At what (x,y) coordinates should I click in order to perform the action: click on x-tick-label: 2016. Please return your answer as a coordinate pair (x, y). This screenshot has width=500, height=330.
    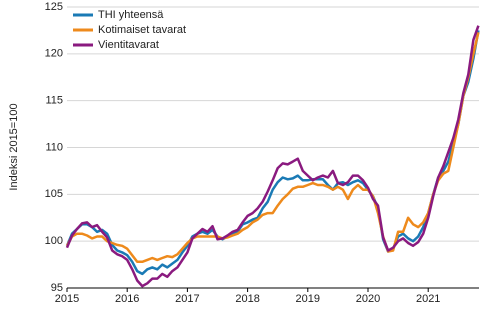
    Looking at the image, I should click on (127, 299).